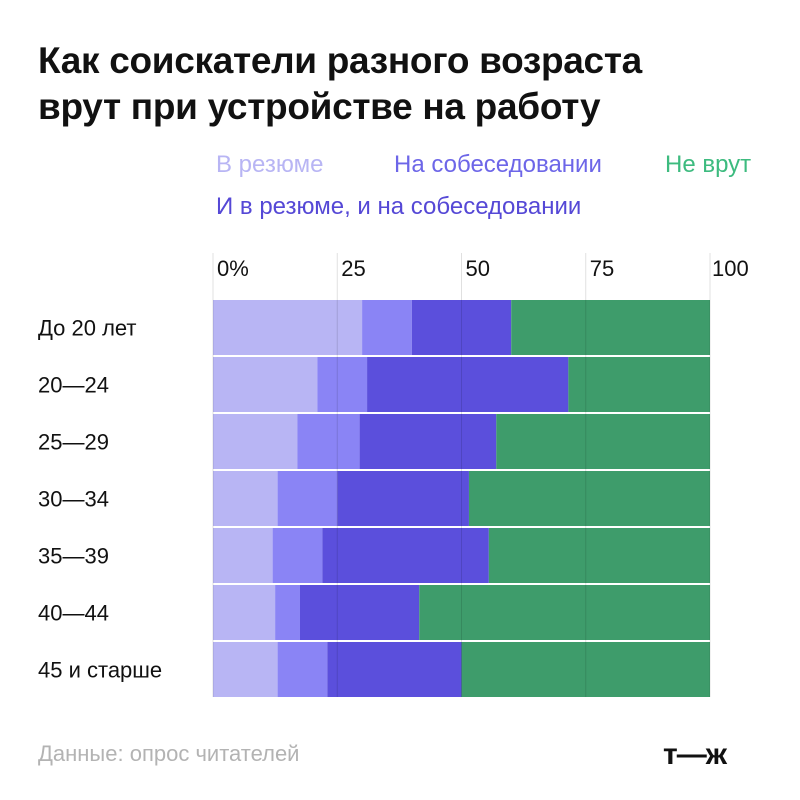 Image resolution: width=800 pixels, height=800 pixels. What do you see at coordinates (233, 268) in the screenshot?
I see `x-tick-label: 0%` at bounding box center [233, 268].